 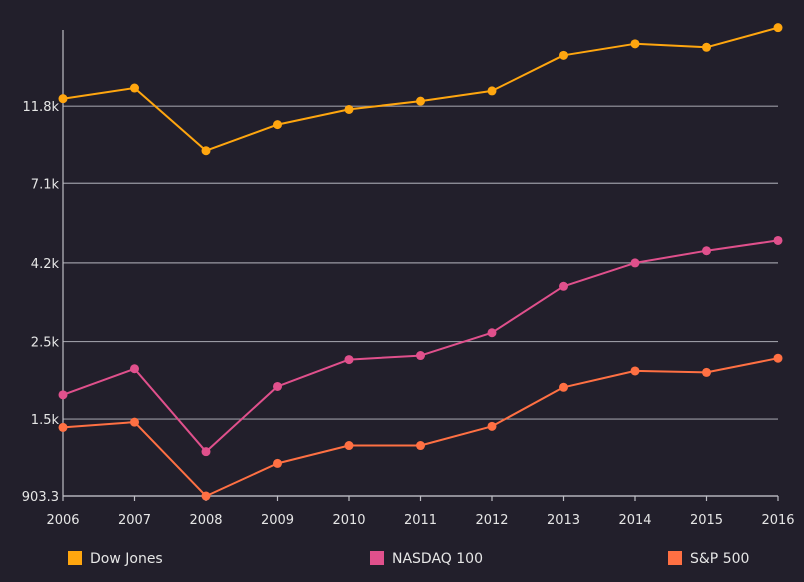 I want to click on x-tick-label: 2013, so click(x=563, y=520).